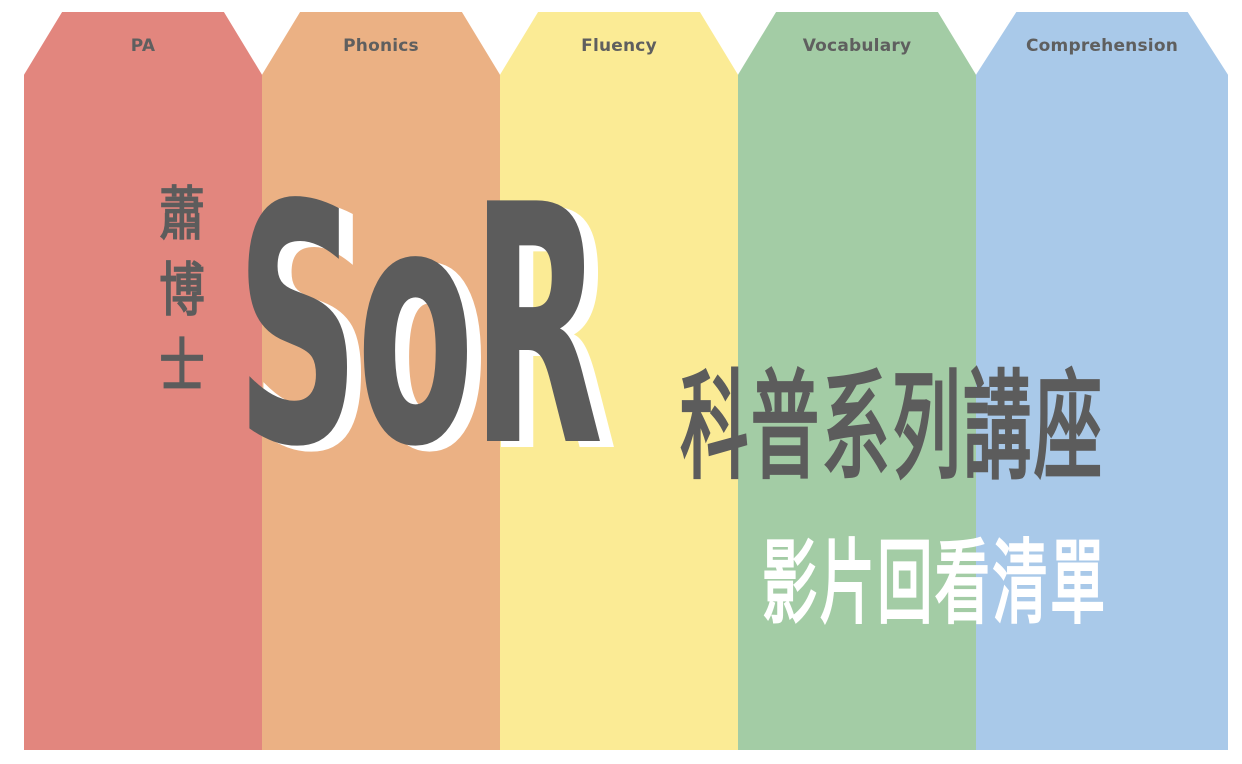 This screenshot has height=764, width=1242. What do you see at coordinates (143, 46) in the screenshot?
I see `column-label-pa: PA` at bounding box center [143, 46].